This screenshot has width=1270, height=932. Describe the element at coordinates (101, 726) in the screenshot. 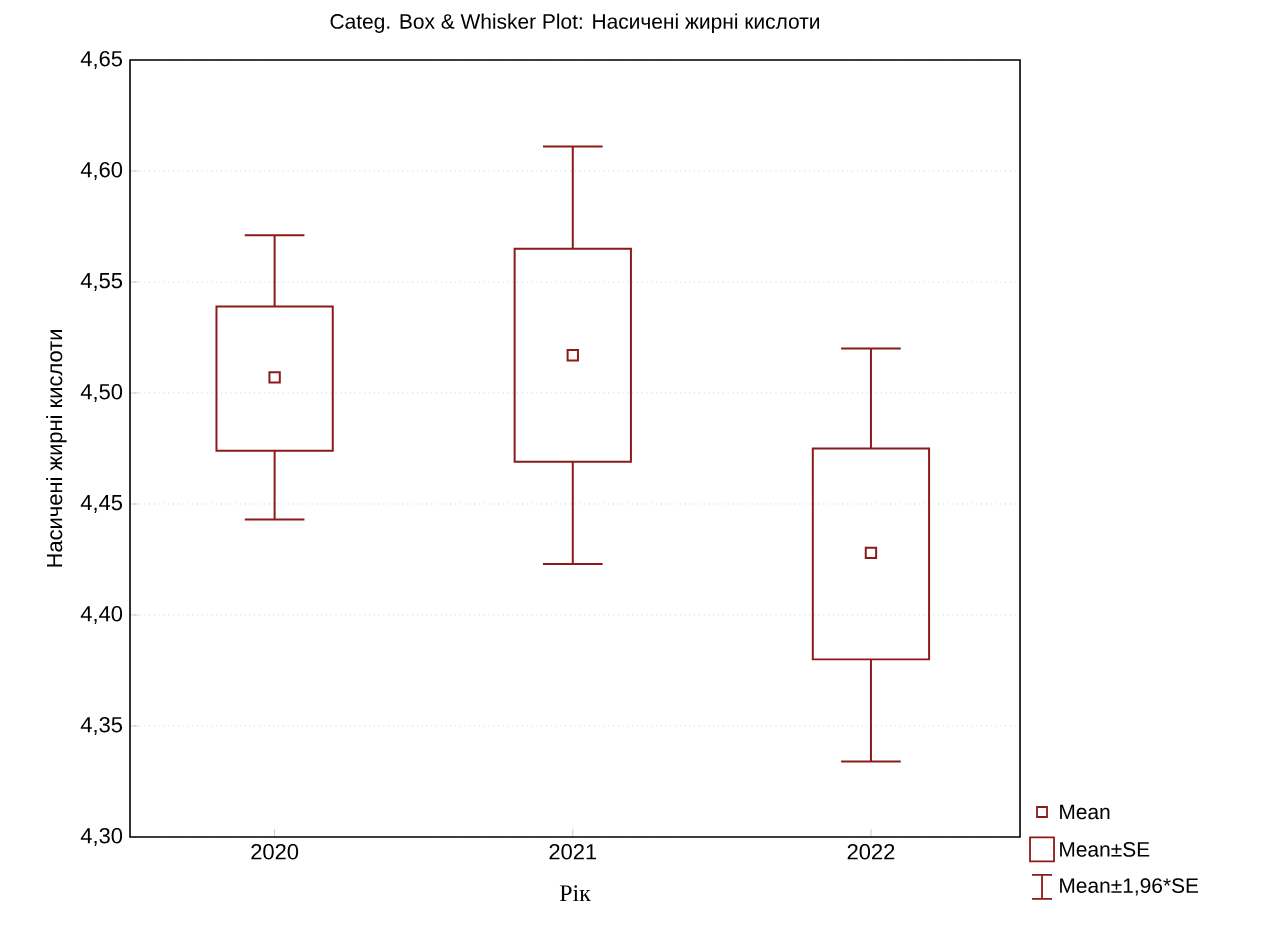

I see `y-tick-label: 4,35` at that location.